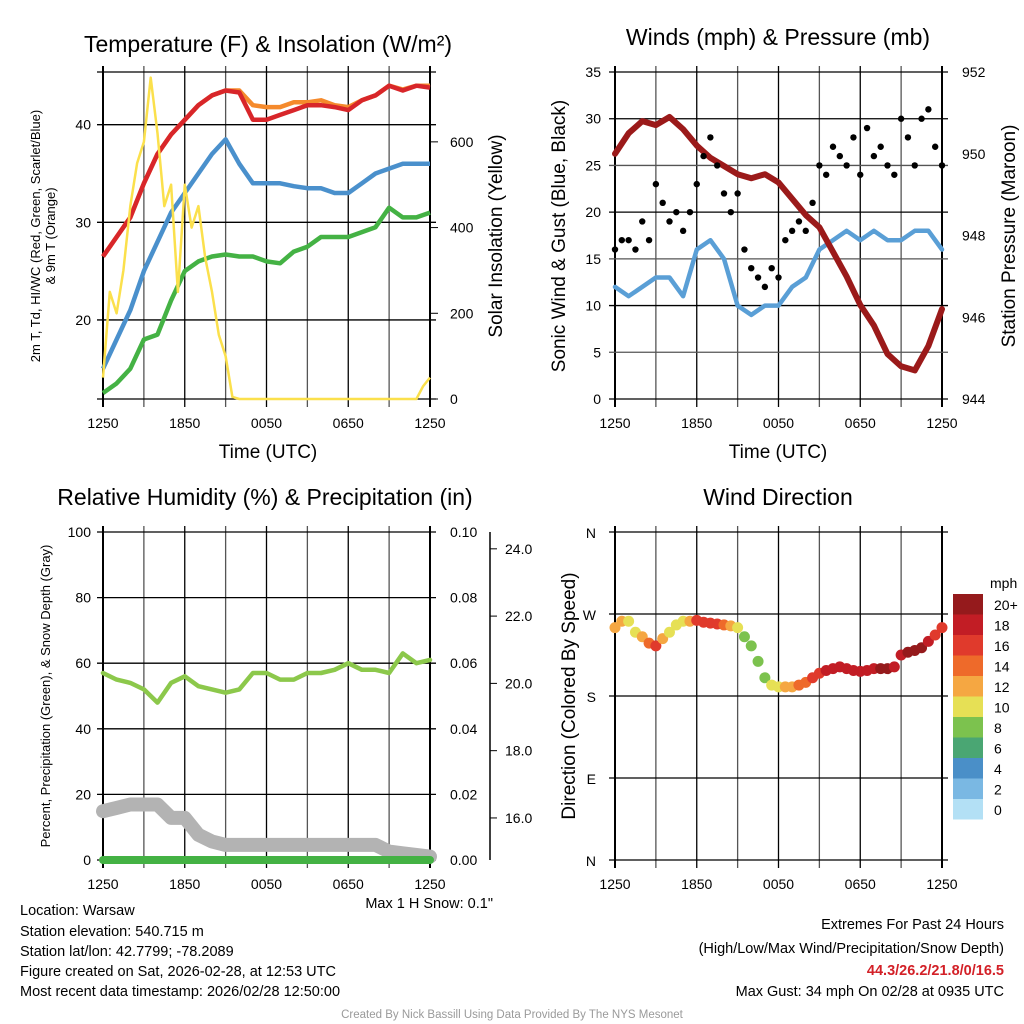 Image resolution: width=1024 pixels, height=1024 pixels. I want to click on y-tick-label: S, so click(591, 697).